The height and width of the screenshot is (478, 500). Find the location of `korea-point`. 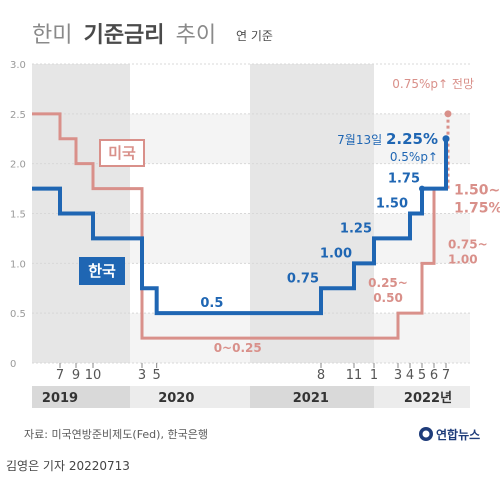

korea-point is located at coordinates (422, 188).